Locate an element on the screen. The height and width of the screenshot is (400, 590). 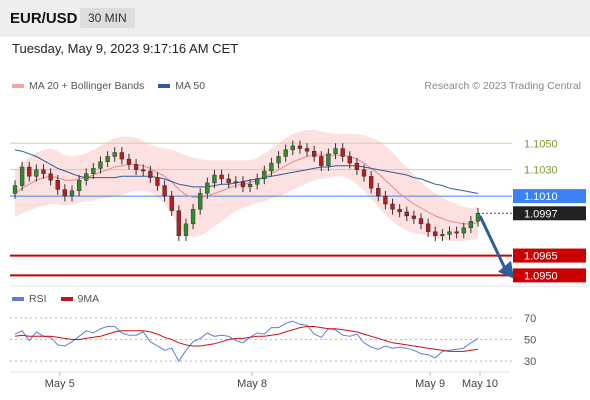
legend-item-rsi: RSI is located at coordinates (29, 299).